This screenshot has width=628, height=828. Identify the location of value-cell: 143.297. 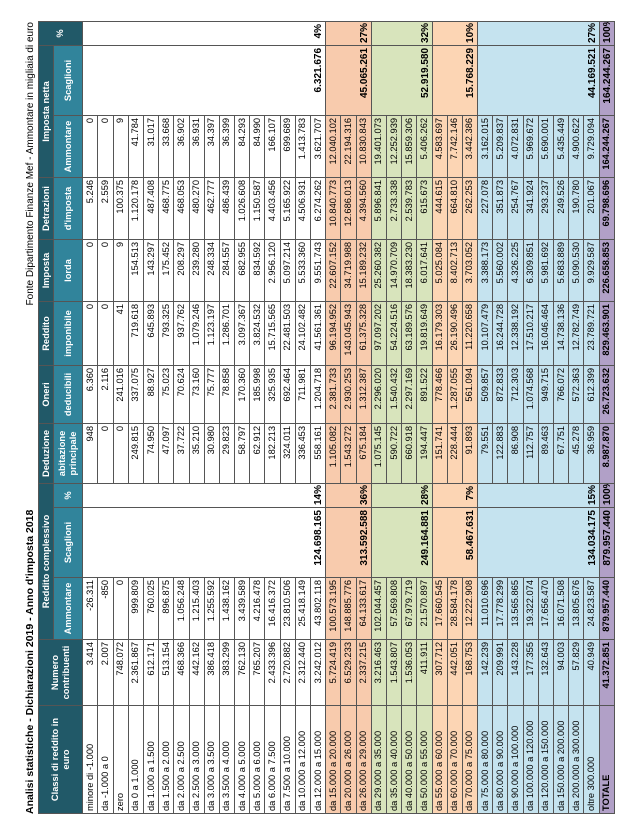
(151, 270).